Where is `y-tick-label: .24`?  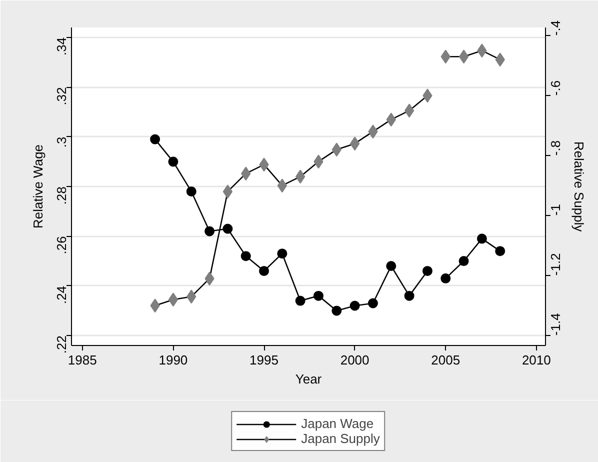
y-tick-label: .24 is located at coordinates (61, 295).